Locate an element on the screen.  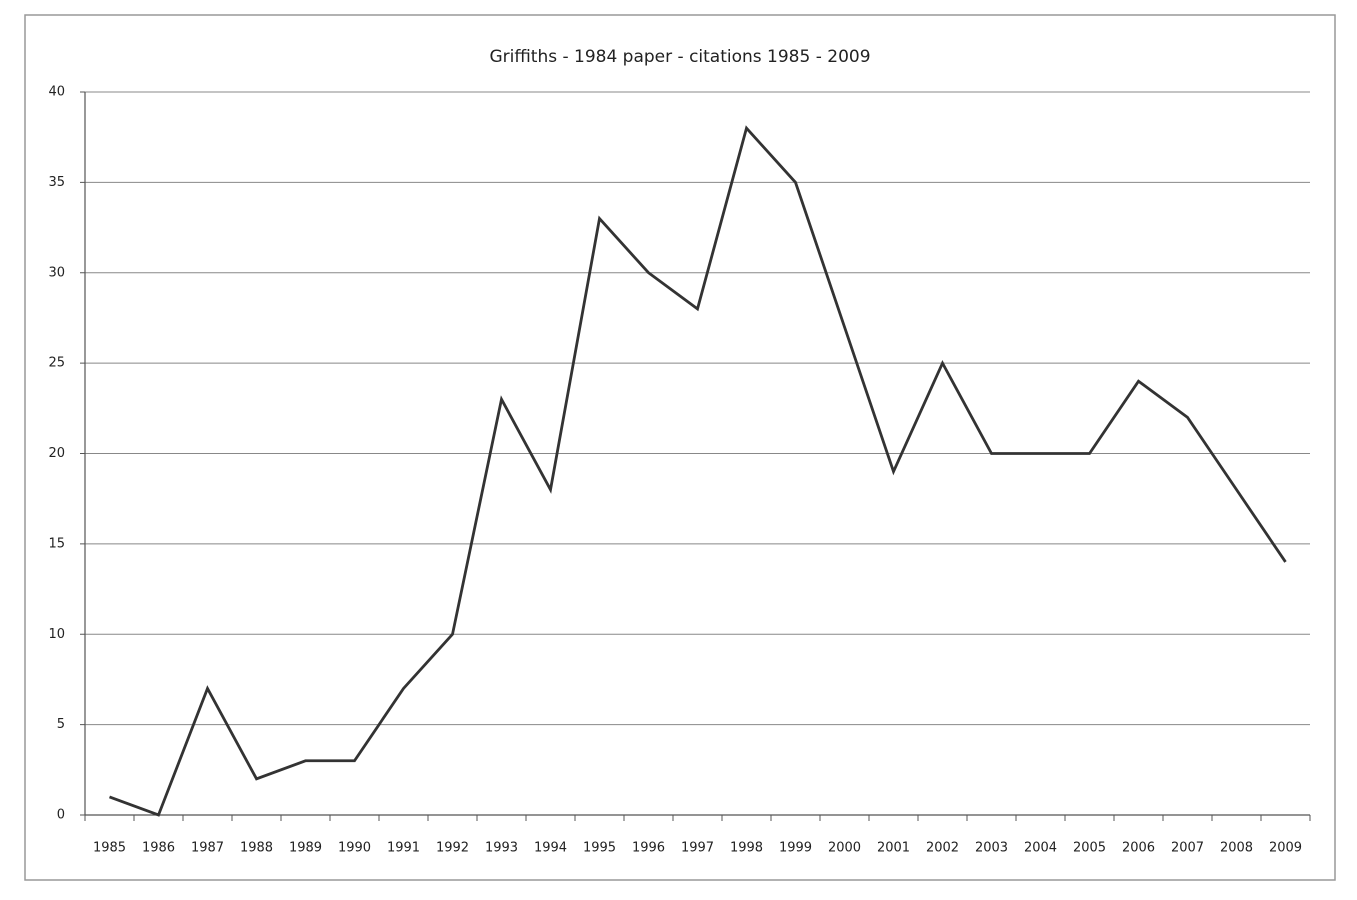
x-tick-label: 1999 is located at coordinates (795, 848).